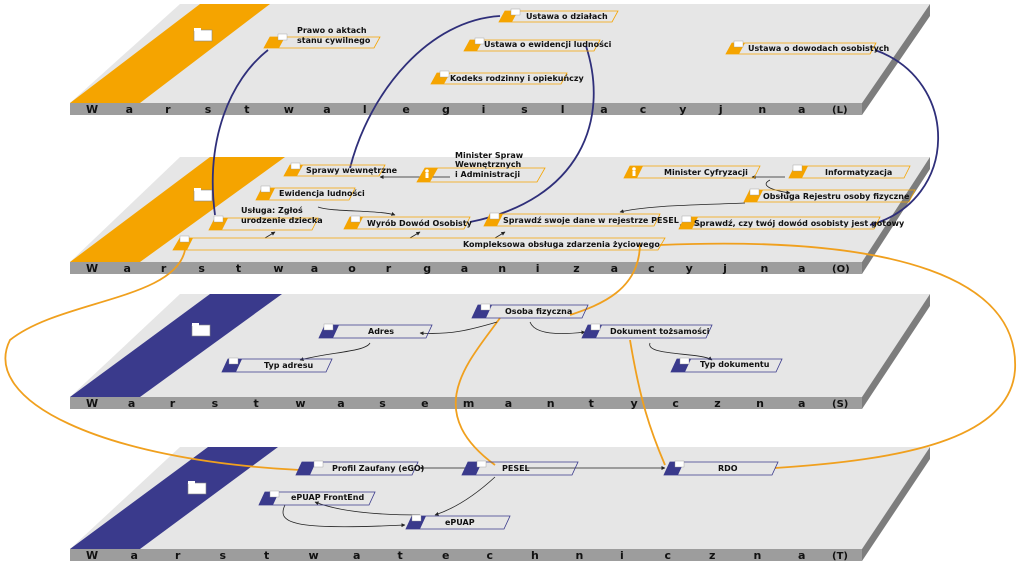 Image resolution: width=1024 pixels, height=563 pixels. I want to click on node-rdo: RDO, so click(721, 468).